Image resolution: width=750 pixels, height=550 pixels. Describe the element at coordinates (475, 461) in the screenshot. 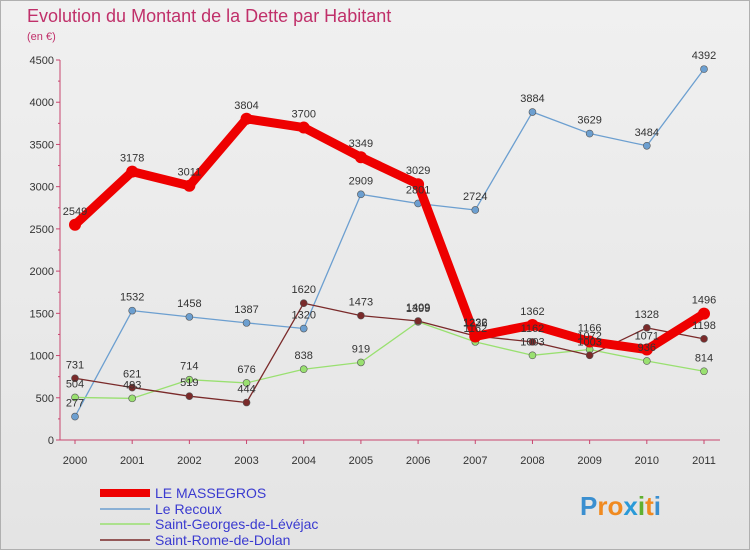

I see `x-tick-label: 2007` at that location.